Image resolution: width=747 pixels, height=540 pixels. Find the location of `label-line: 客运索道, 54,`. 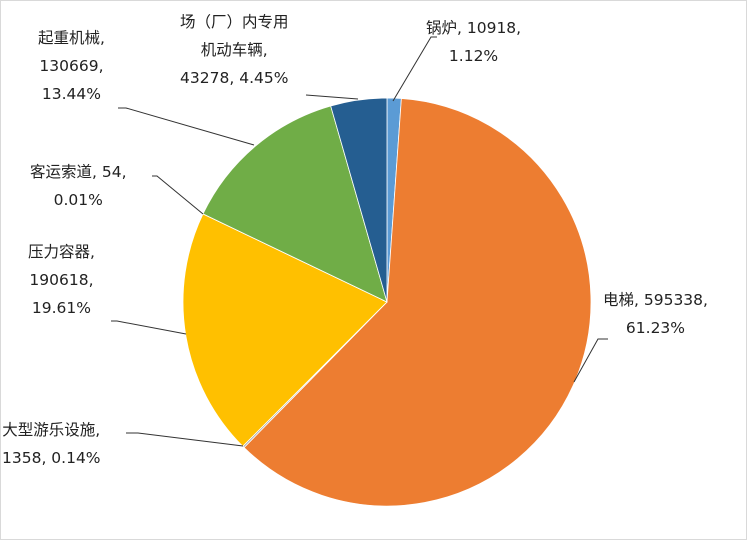

label-line: 客运索道, 54, is located at coordinates (78, 172).